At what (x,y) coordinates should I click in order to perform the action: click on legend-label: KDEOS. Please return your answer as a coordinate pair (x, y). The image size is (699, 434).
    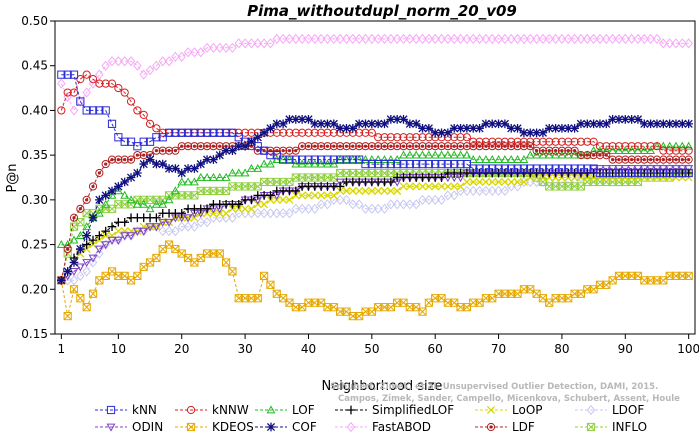
    Looking at the image, I should click on (233, 427).